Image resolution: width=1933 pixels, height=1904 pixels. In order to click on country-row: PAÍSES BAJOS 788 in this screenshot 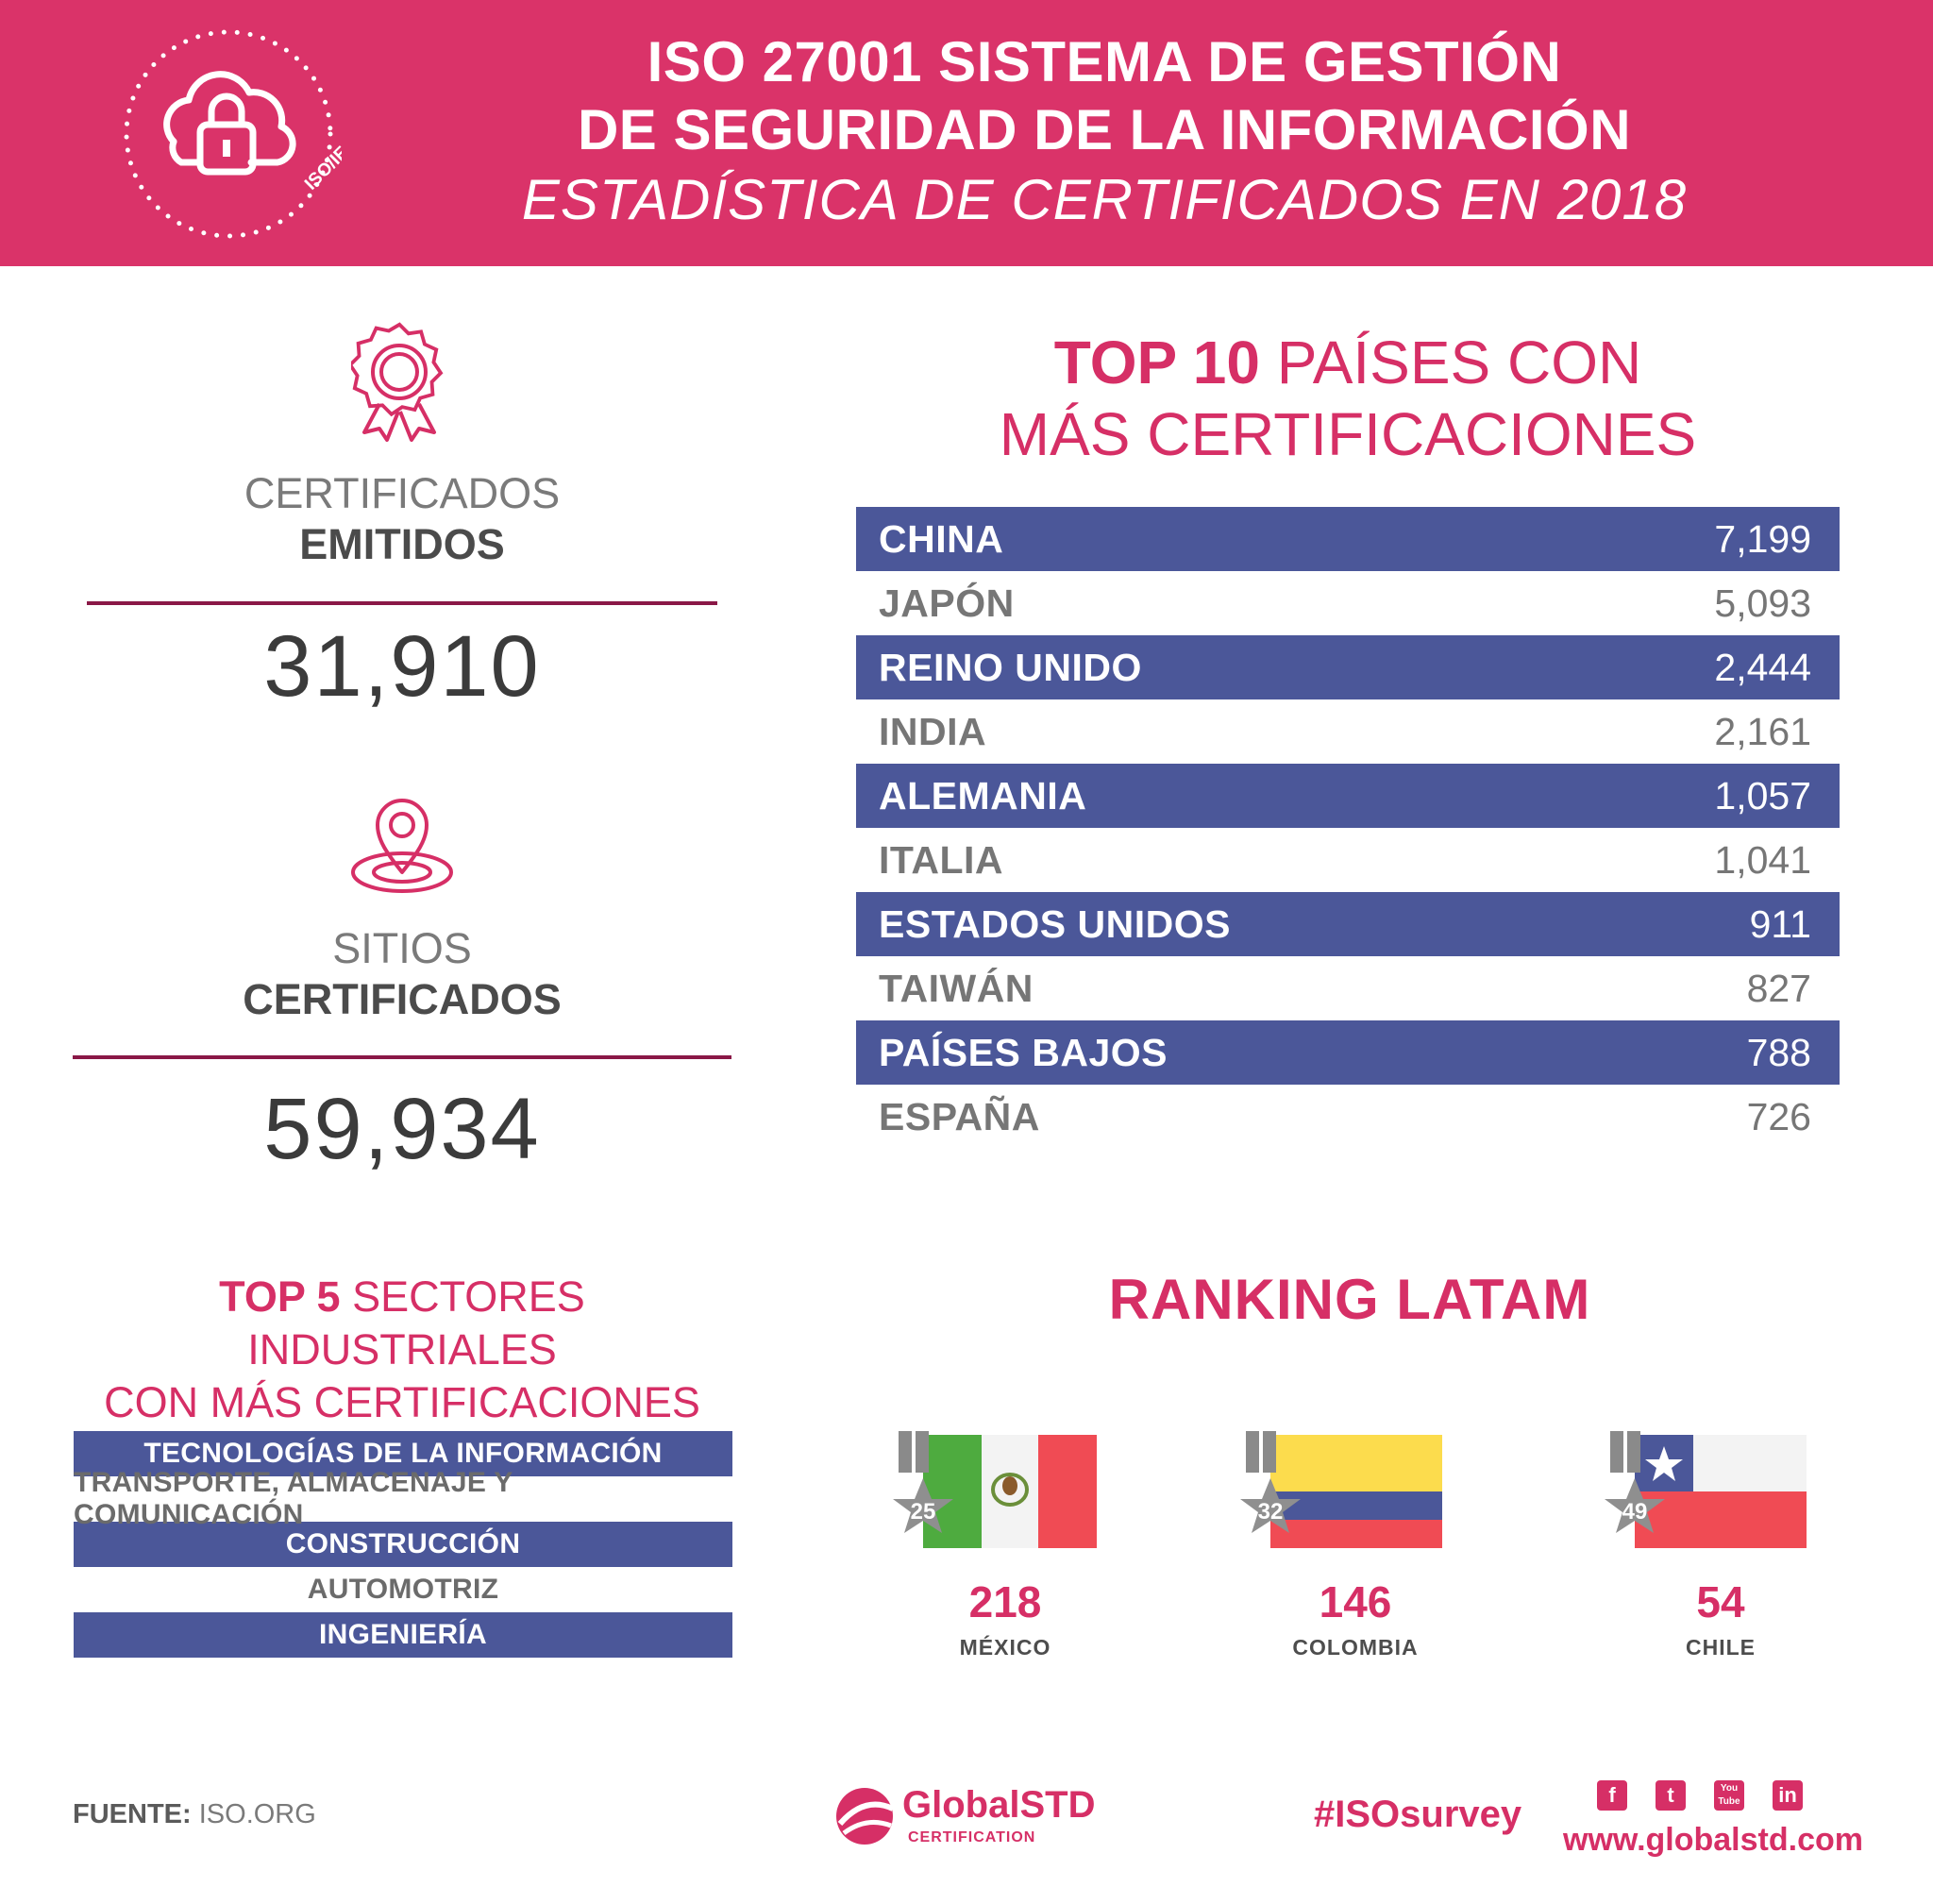, I will do `click(1348, 1052)`.